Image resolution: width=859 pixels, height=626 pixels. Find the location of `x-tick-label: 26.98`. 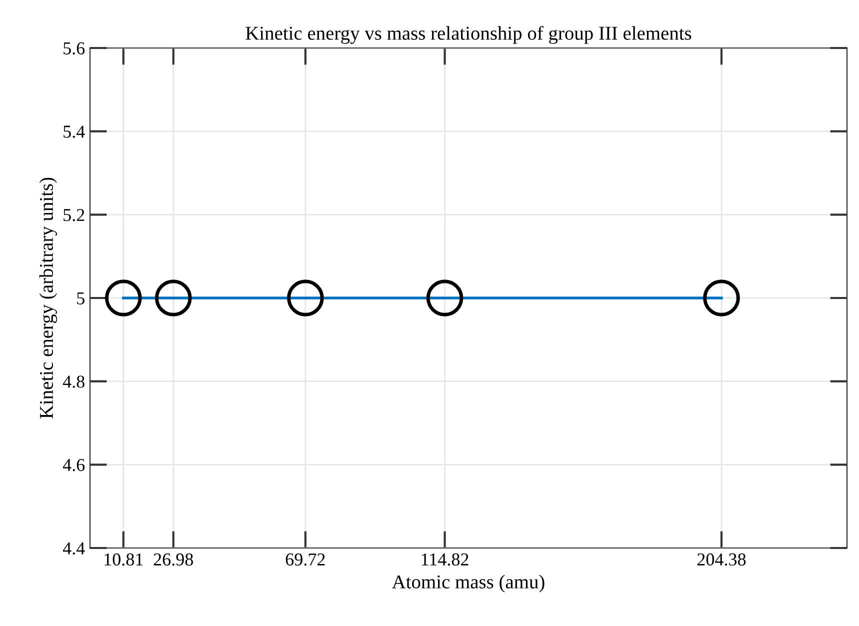

x-tick-label: 26.98 is located at coordinates (173, 559).